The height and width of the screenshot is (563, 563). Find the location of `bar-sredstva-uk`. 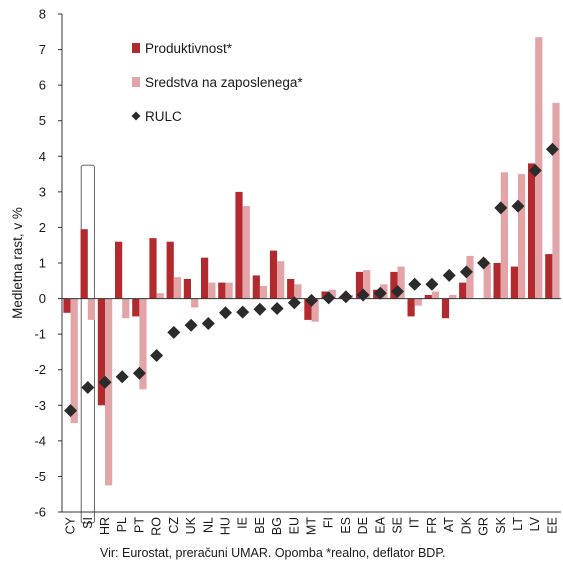

bar-sredstva-uk is located at coordinates (195, 303).